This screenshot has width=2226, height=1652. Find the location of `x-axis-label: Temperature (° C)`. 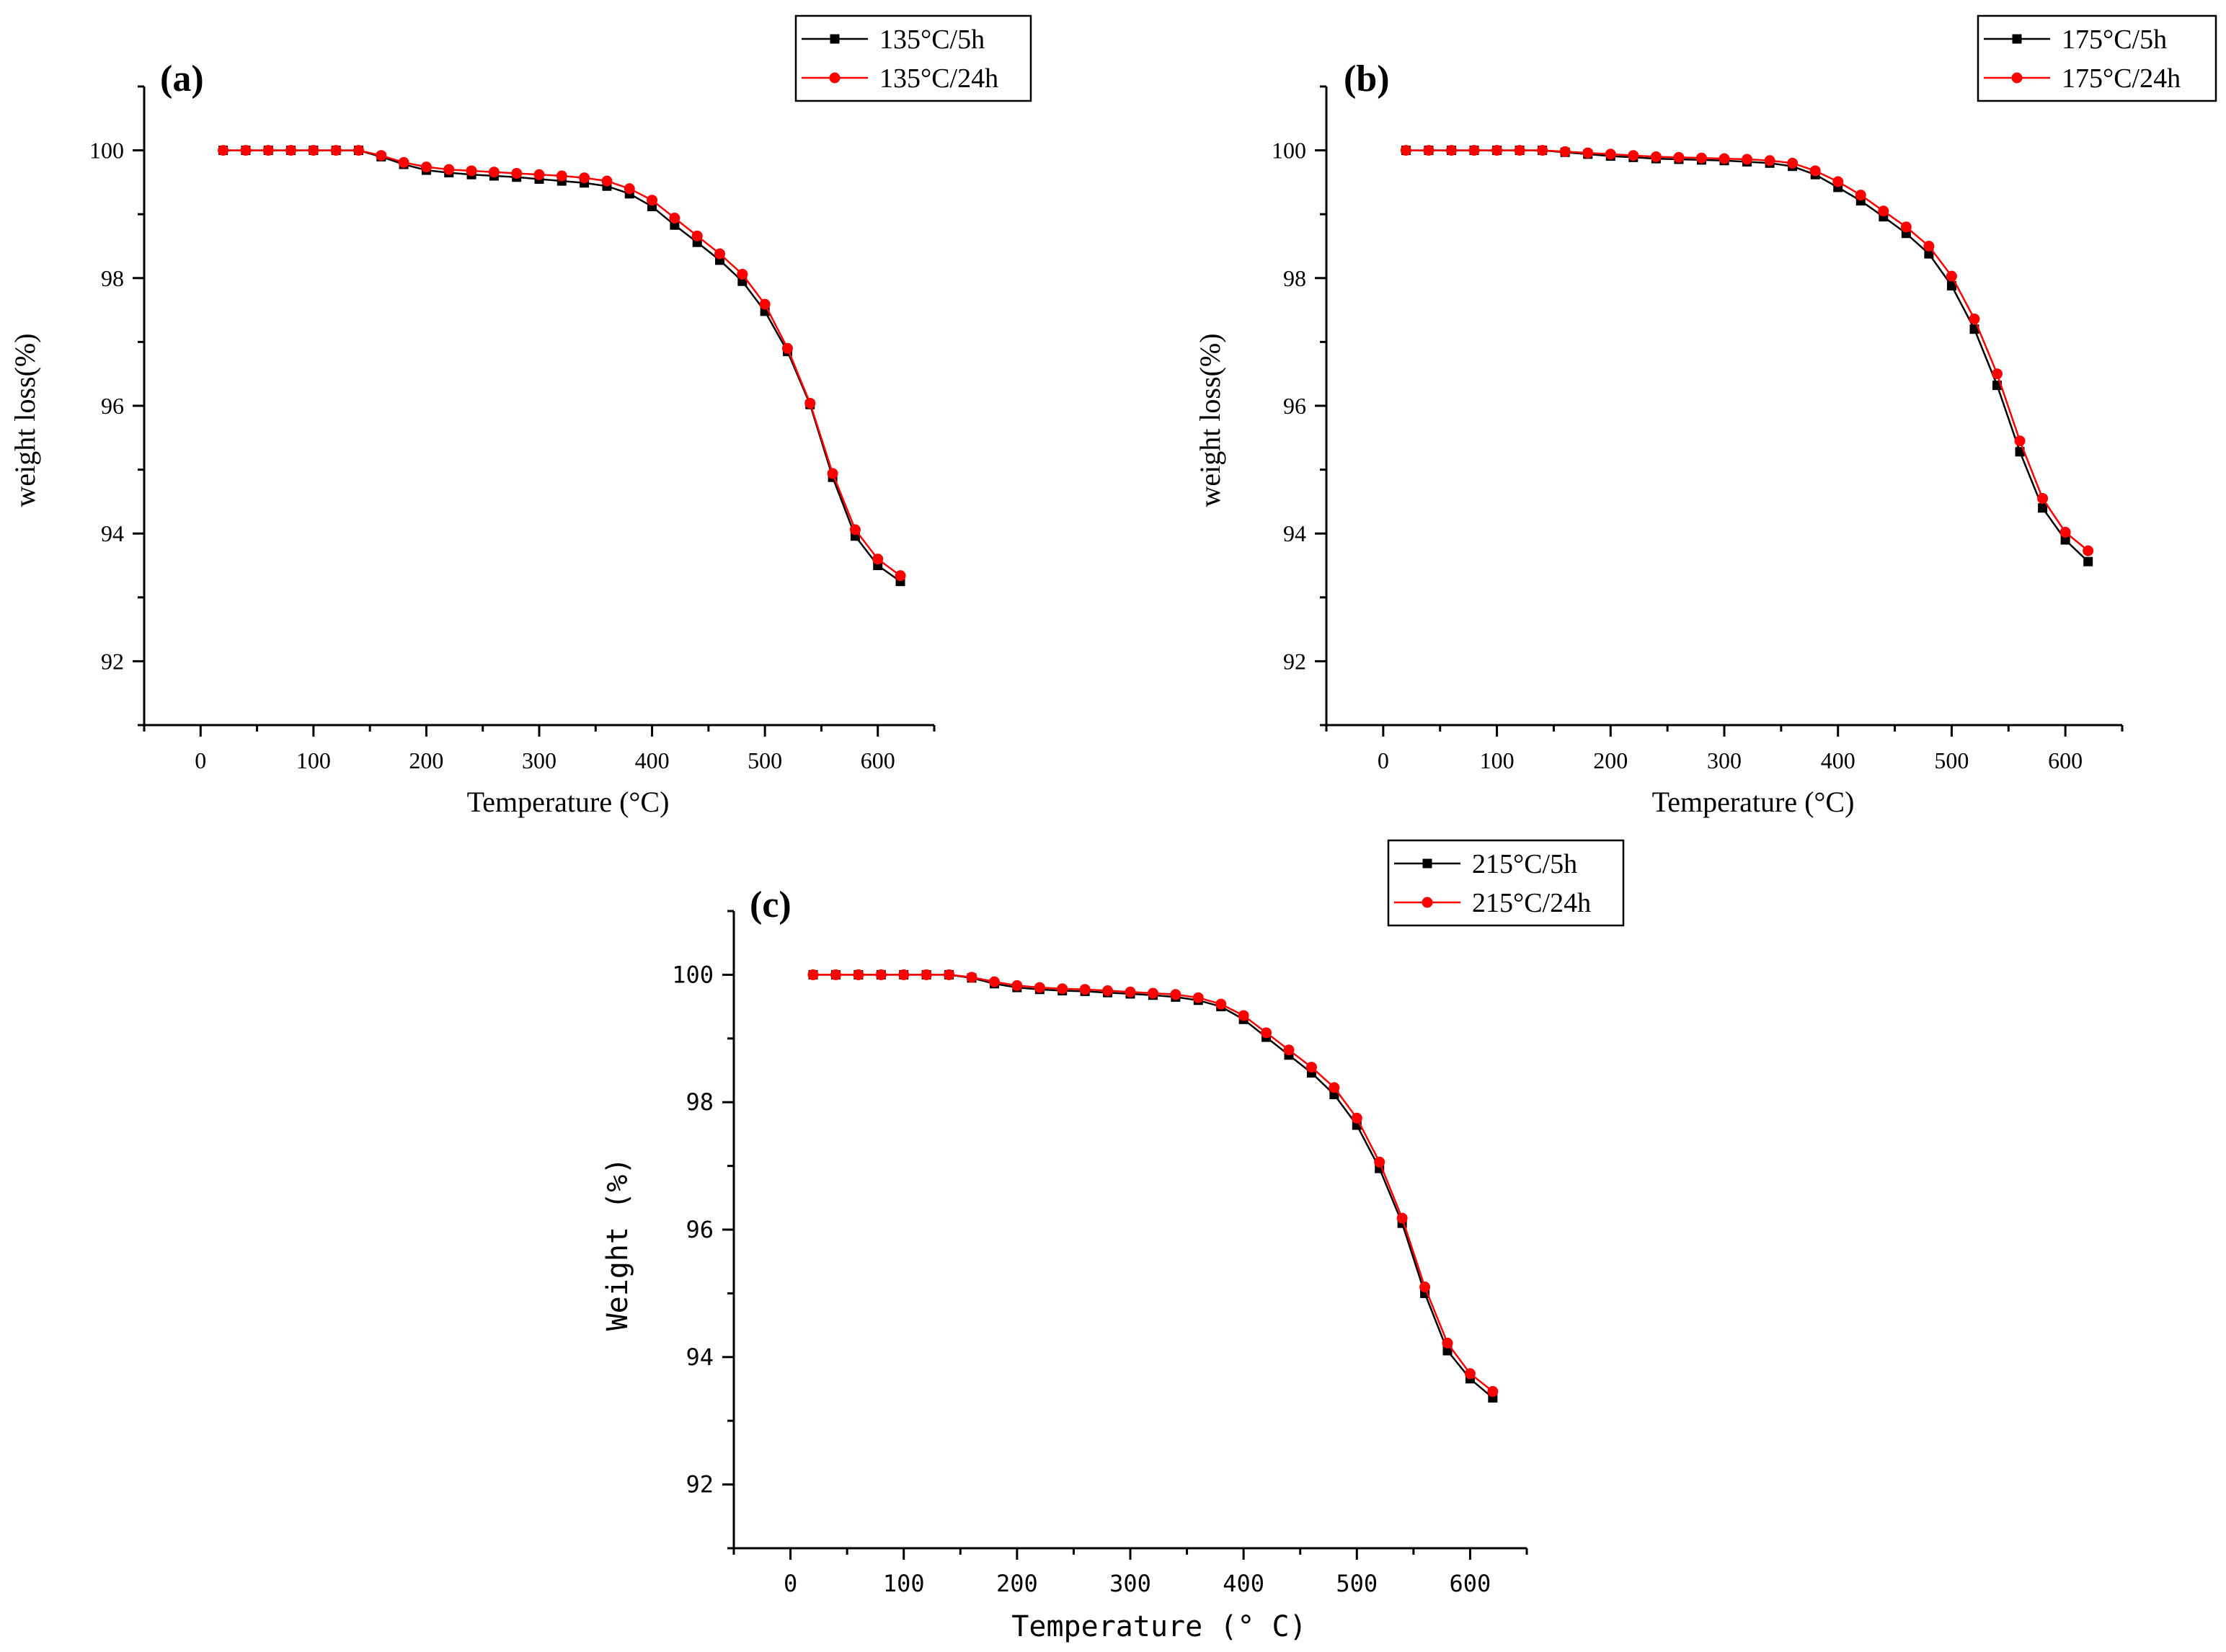

x-axis-label: Temperature (° C) is located at coordinates (1158, 1626).